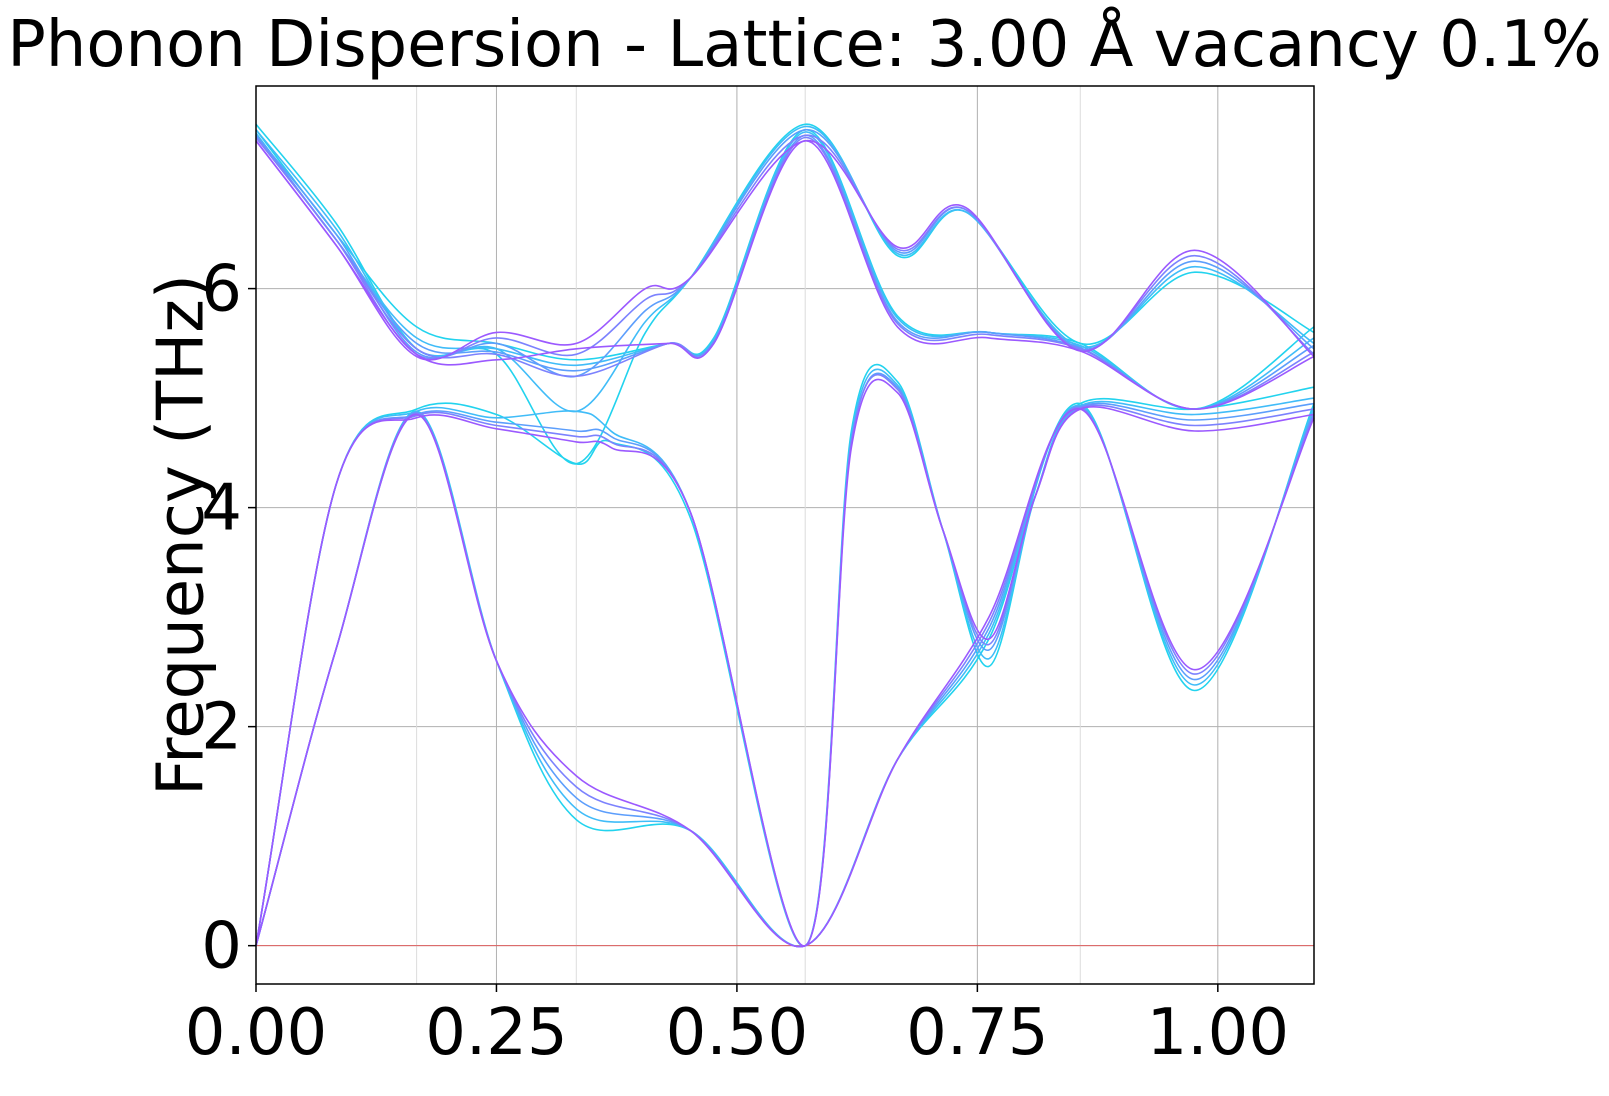 The width and height of the screenshot is (1609, 1096). What do you see at coordinates (1218, 1033) in the screenshot?
I see `x-tick-label: 1.00` at bounding box center [1218, 1033].